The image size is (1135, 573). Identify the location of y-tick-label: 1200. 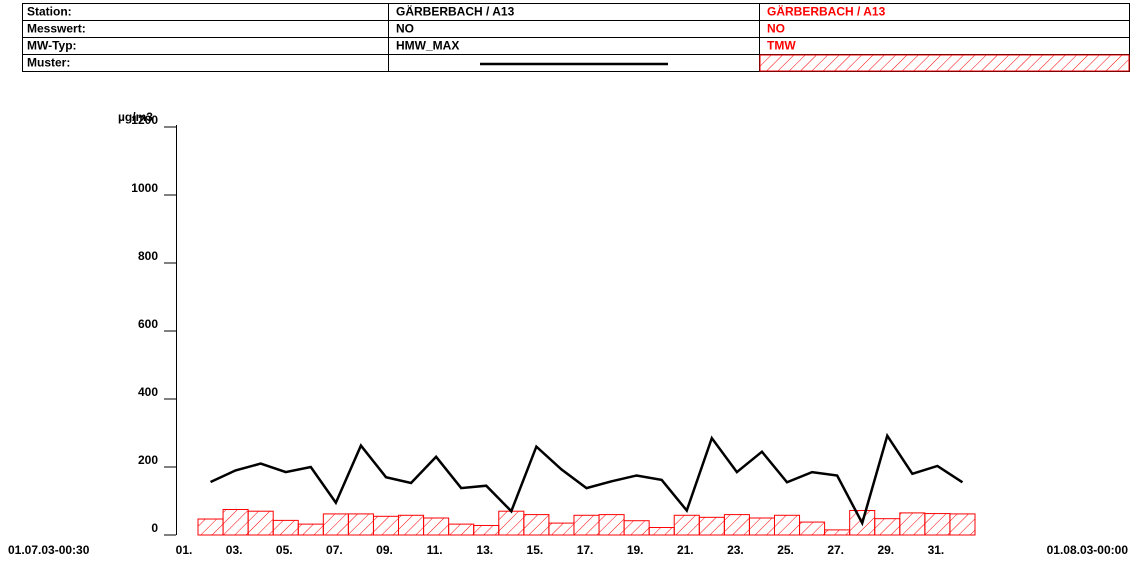
(144, 120).